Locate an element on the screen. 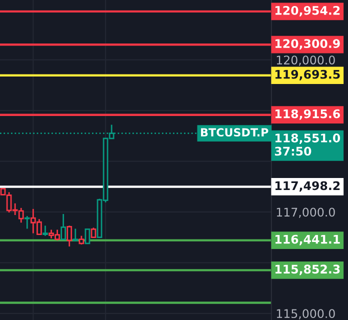 The image size is (348, 320). ref-line-label: 118,551.0 37:50 is located at coordinates (307, 145).